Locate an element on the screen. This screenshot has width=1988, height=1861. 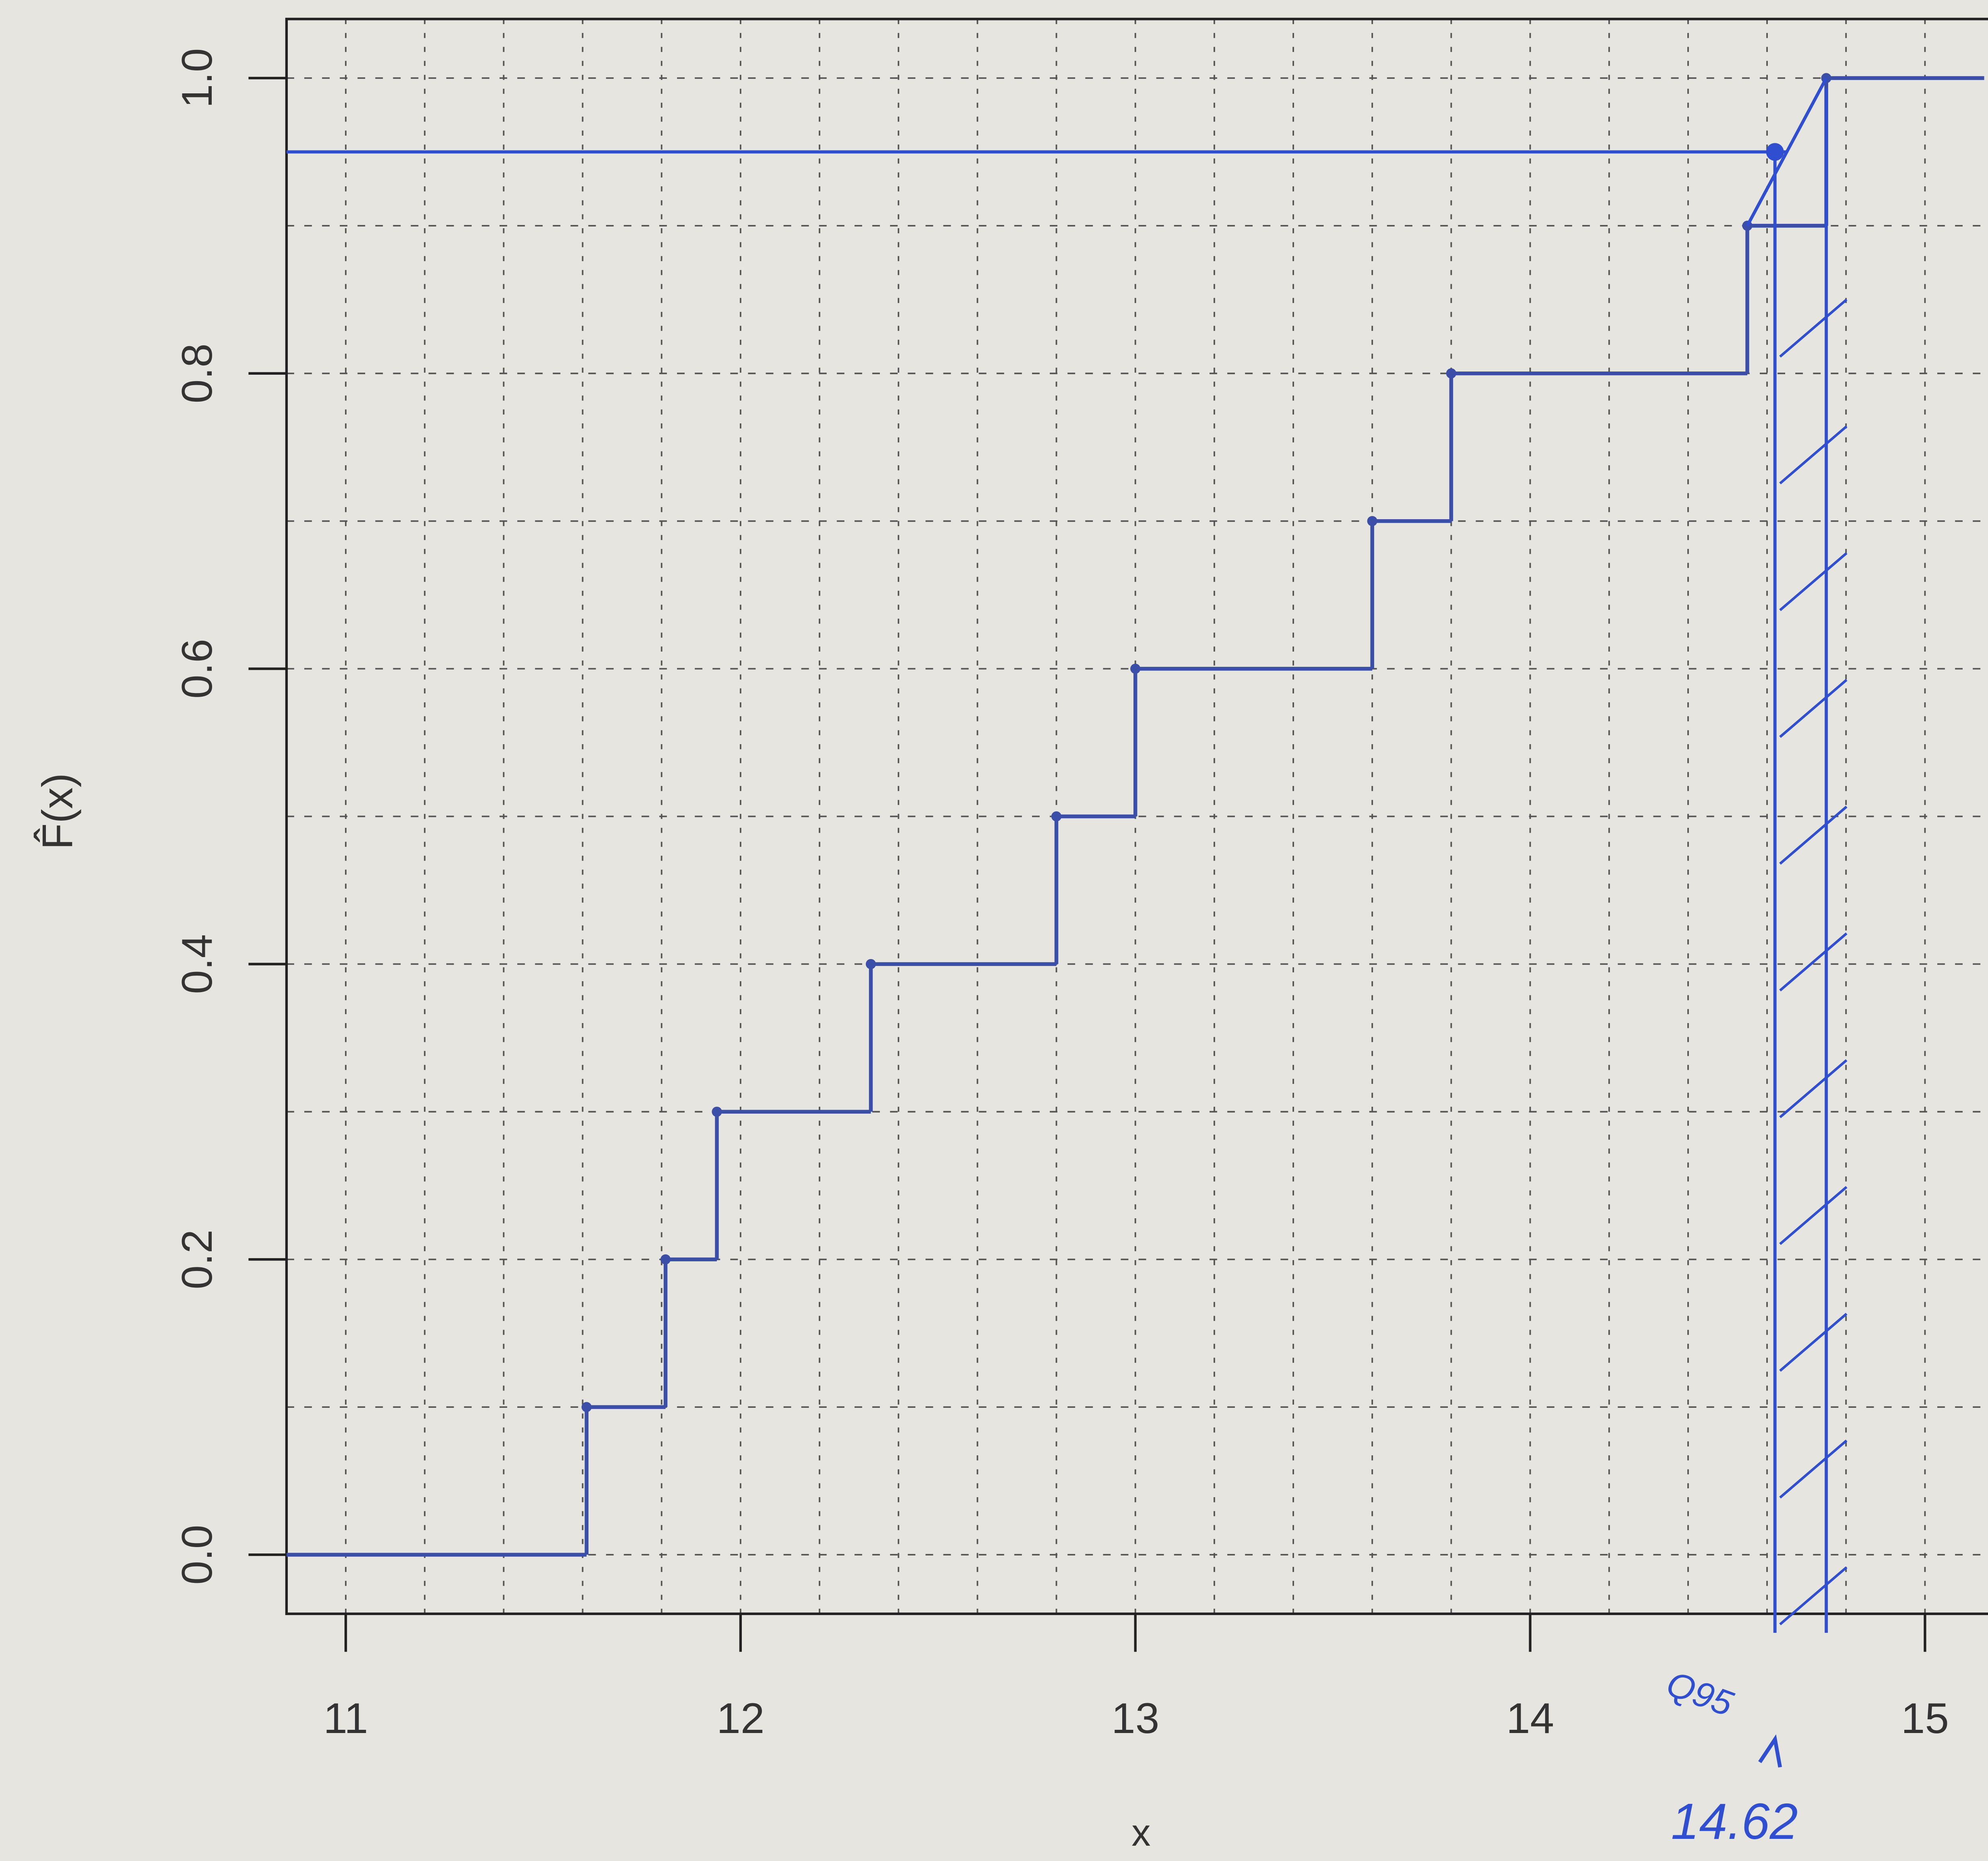
x-axis-label: x is located at coordinates (1140, 1832).